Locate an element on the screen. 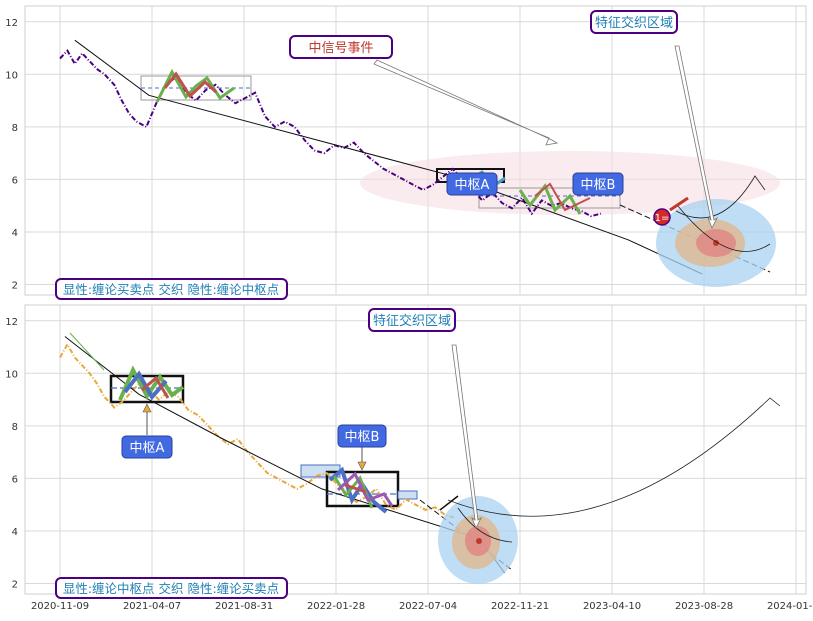  x-tick-label: 2021-08-31 is located at coordinates (244, 606).